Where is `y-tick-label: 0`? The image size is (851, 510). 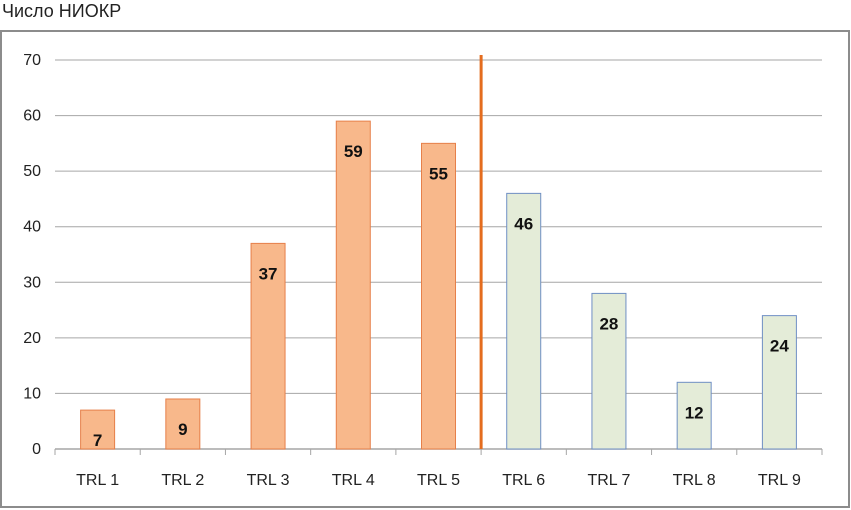
y-tick-label: 0 is located at coordinates (36, 449).